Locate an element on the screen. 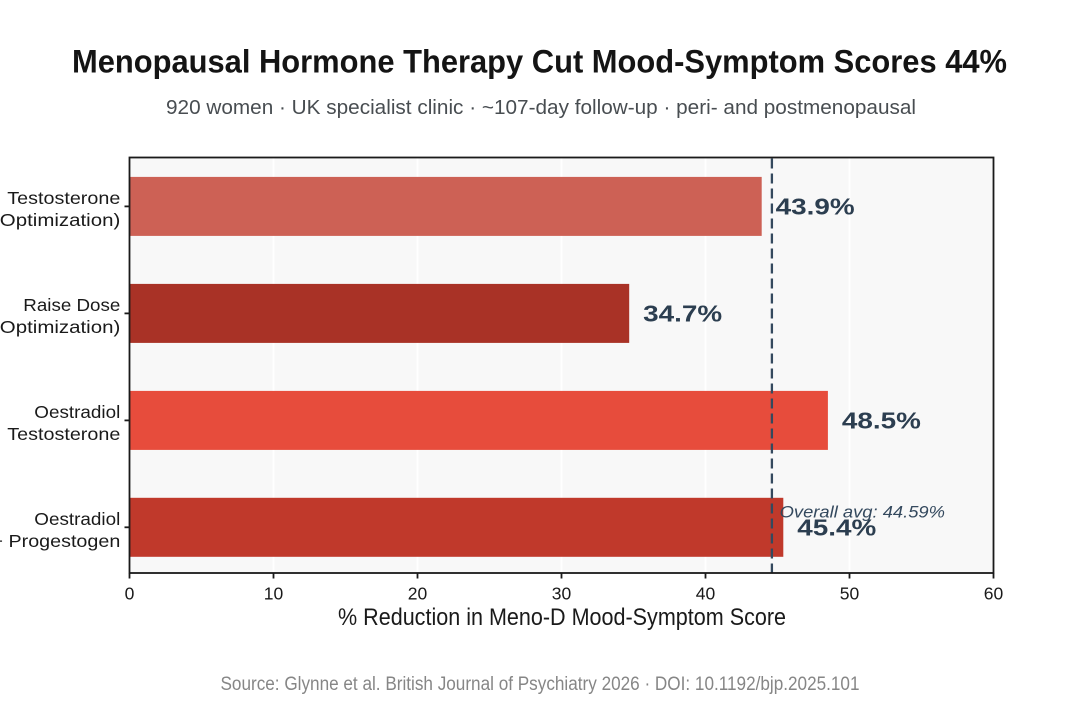  svg-text: Raise Dose is located at coordinates (71, 305).